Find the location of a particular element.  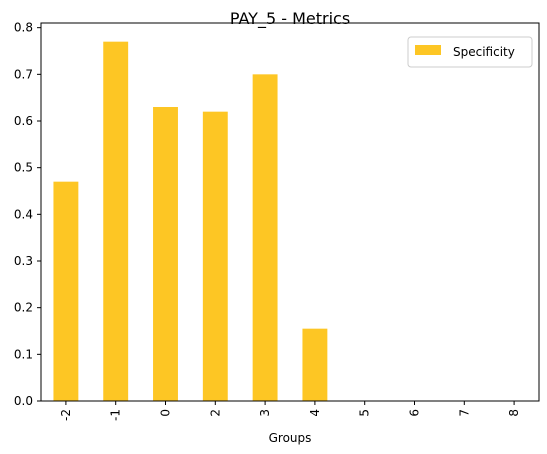

x-tick-label: 5 is located at coordinates (365, 413).